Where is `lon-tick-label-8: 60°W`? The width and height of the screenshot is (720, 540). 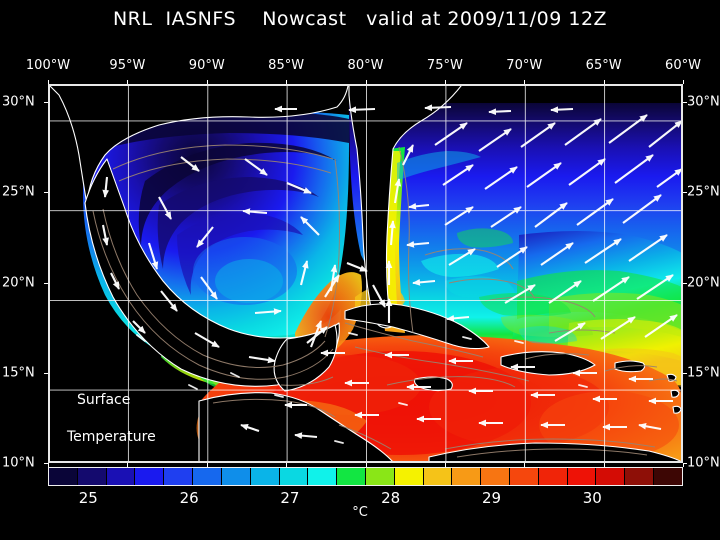
lon-tick-label-8: 60°W is located at coordinates (683, 65).